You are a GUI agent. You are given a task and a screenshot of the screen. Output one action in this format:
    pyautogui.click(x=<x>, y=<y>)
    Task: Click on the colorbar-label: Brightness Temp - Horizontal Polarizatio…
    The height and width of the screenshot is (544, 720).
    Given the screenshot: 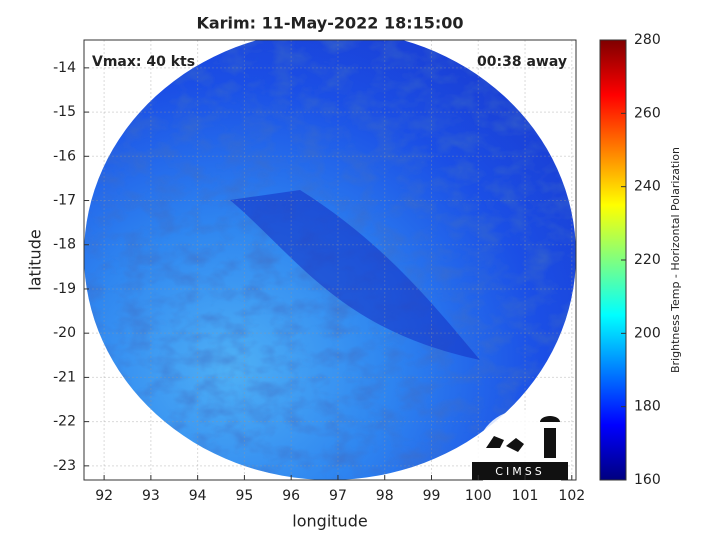 What is the action you would take?
    pyautogui.click(x=675, y=260)
    